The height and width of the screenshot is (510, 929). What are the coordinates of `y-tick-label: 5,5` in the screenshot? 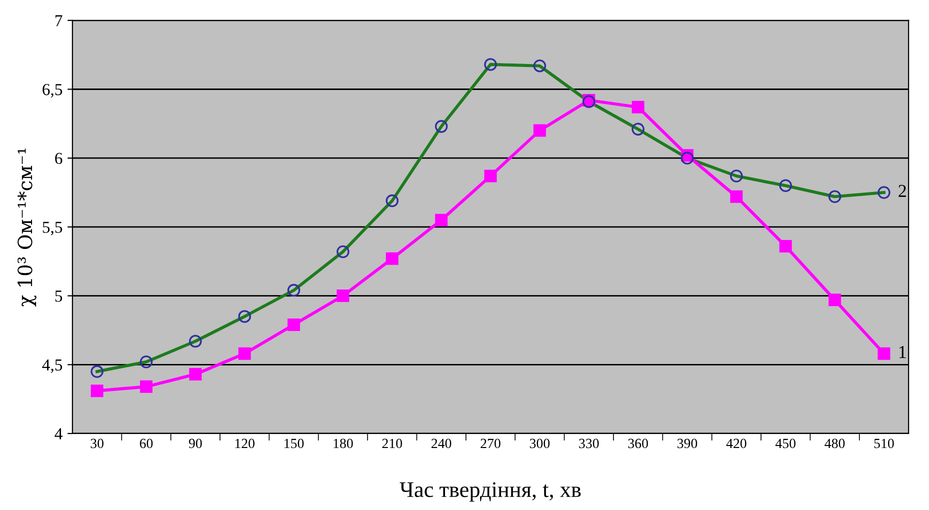 It's located at (52, 229).